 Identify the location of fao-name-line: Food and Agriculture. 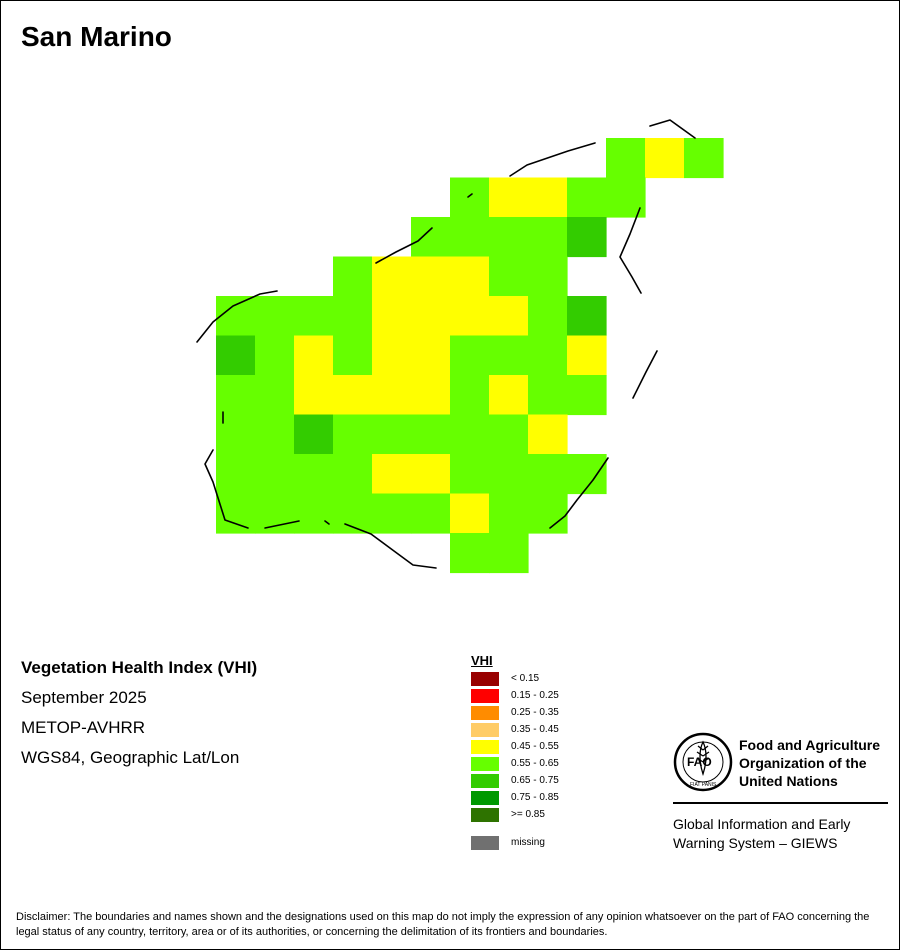
(810, 745).